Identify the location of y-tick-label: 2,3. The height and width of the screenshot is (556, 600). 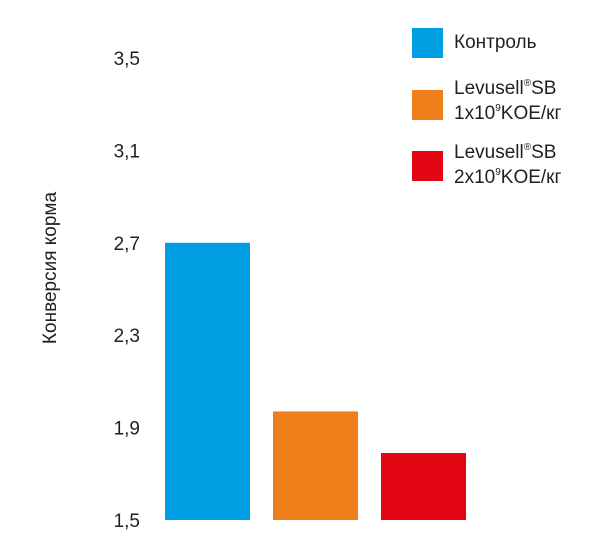
(127, 336).